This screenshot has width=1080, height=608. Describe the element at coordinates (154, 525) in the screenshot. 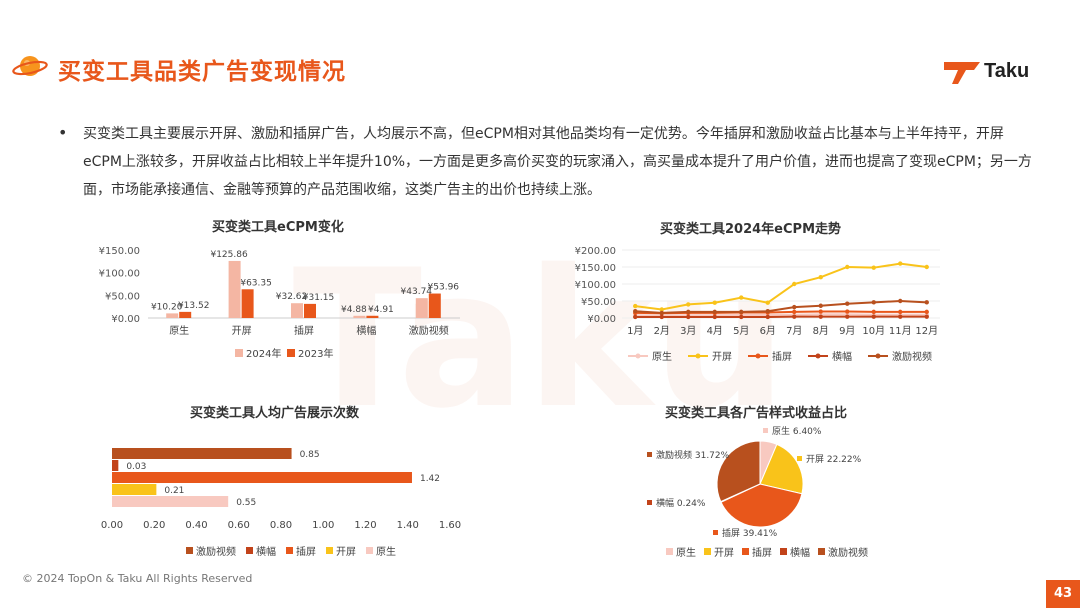

I see `impressions-xtick: 0.20` at that location.